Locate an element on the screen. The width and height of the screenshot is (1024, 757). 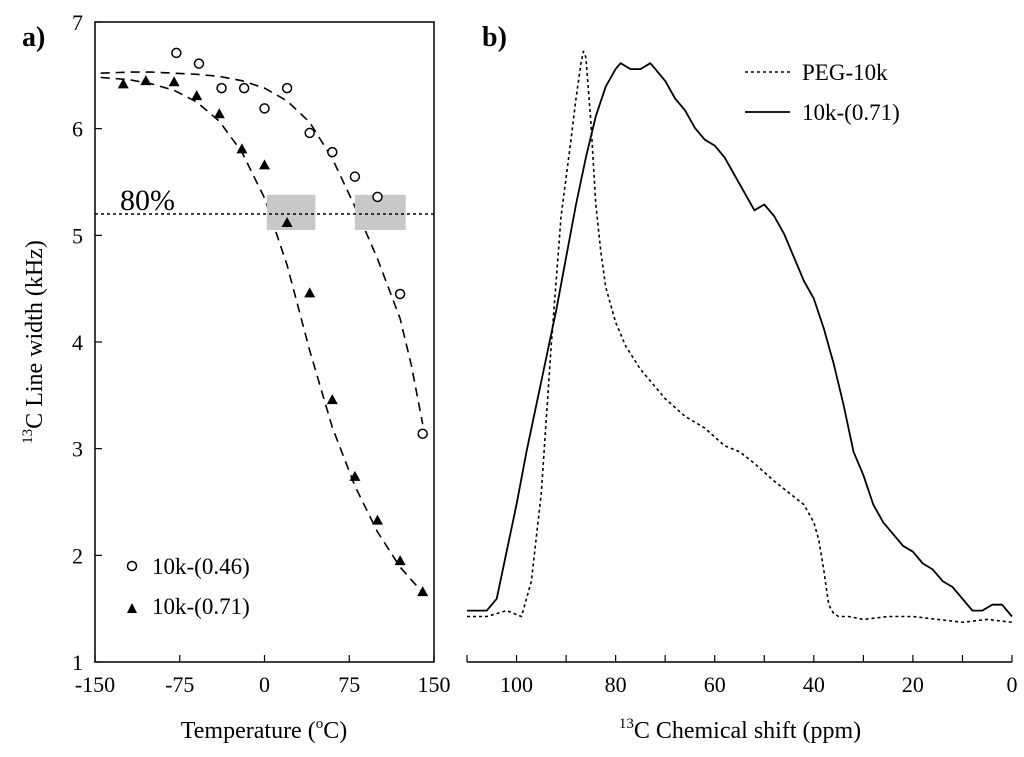
legend-label-series-2: 10k-(0.71) is located at coordinates (201, 606).